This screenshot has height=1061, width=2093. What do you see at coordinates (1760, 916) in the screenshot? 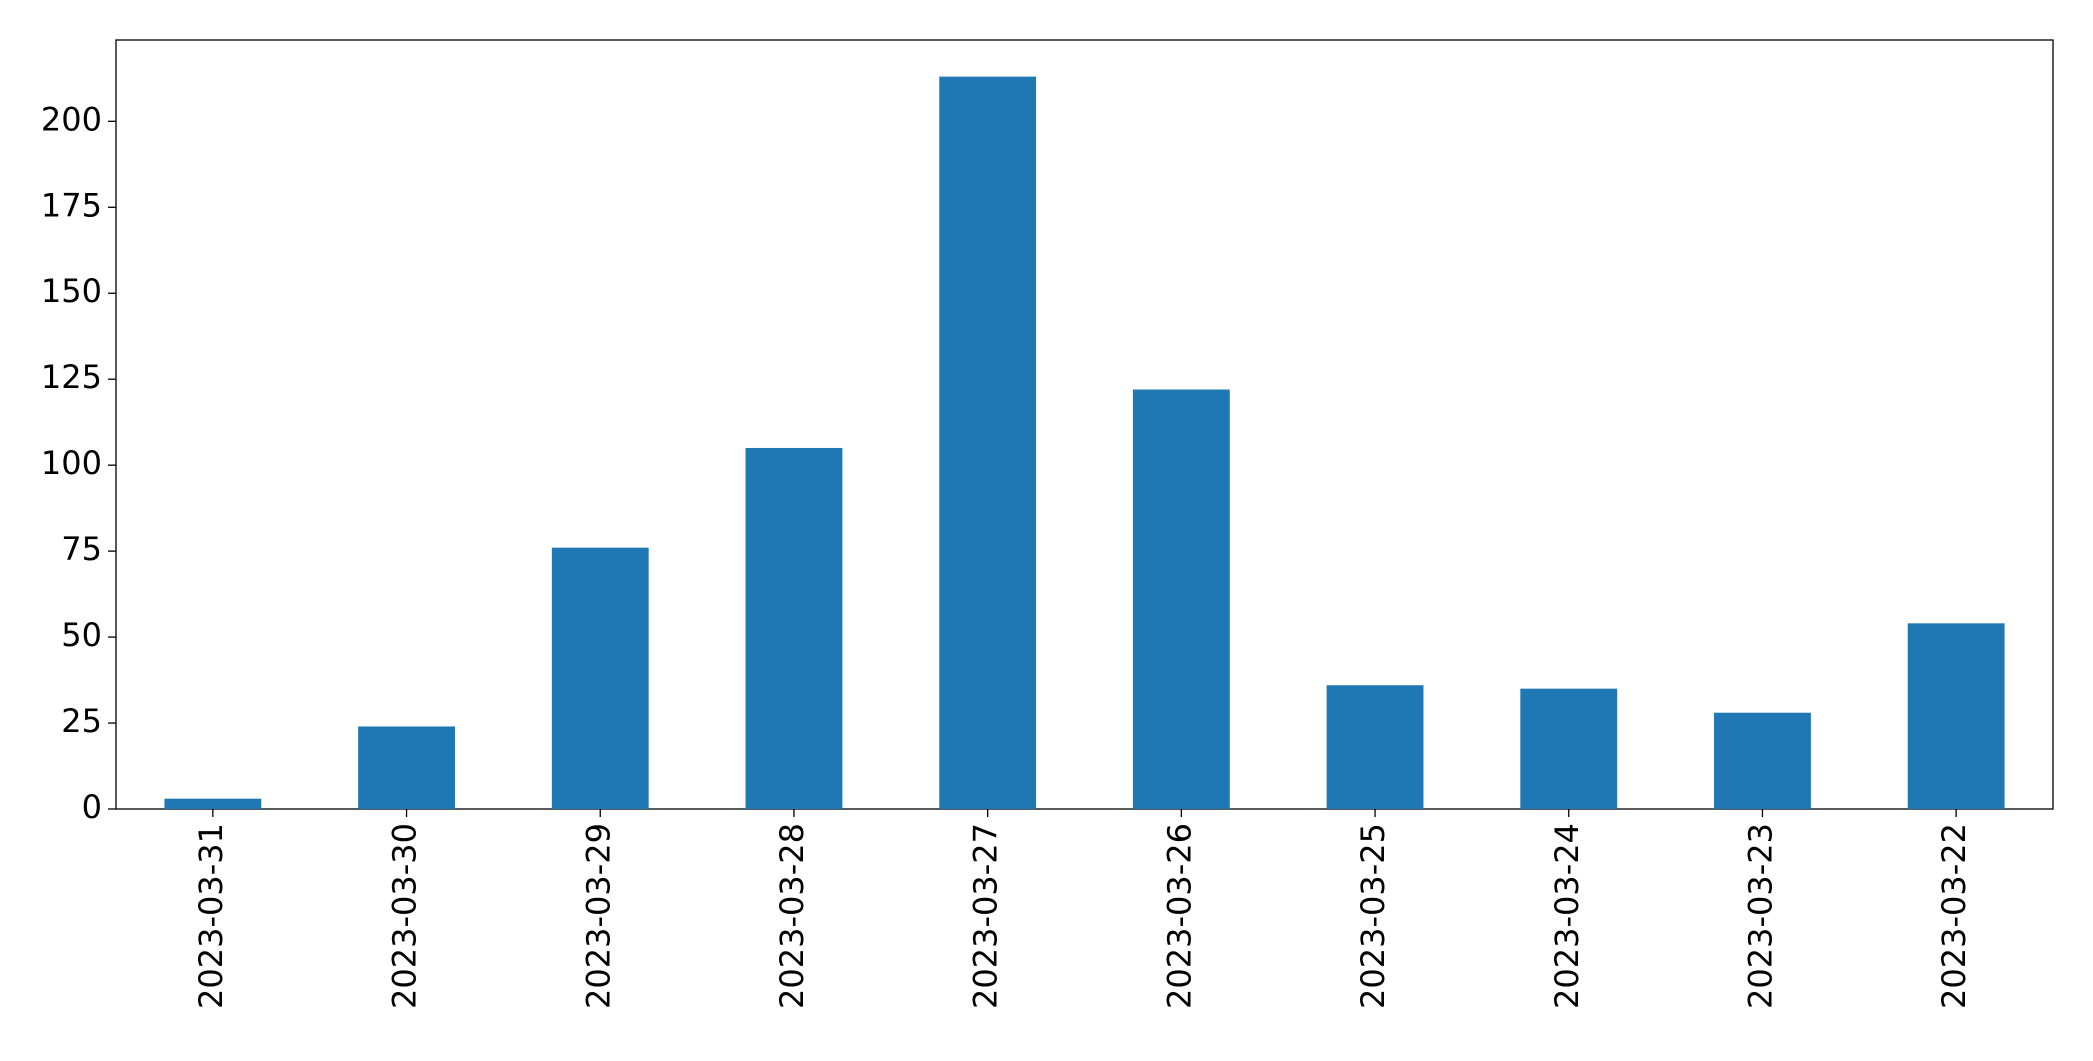
I see `x-tick-label: 2023-03-23` at bounding box center [1760, 916].